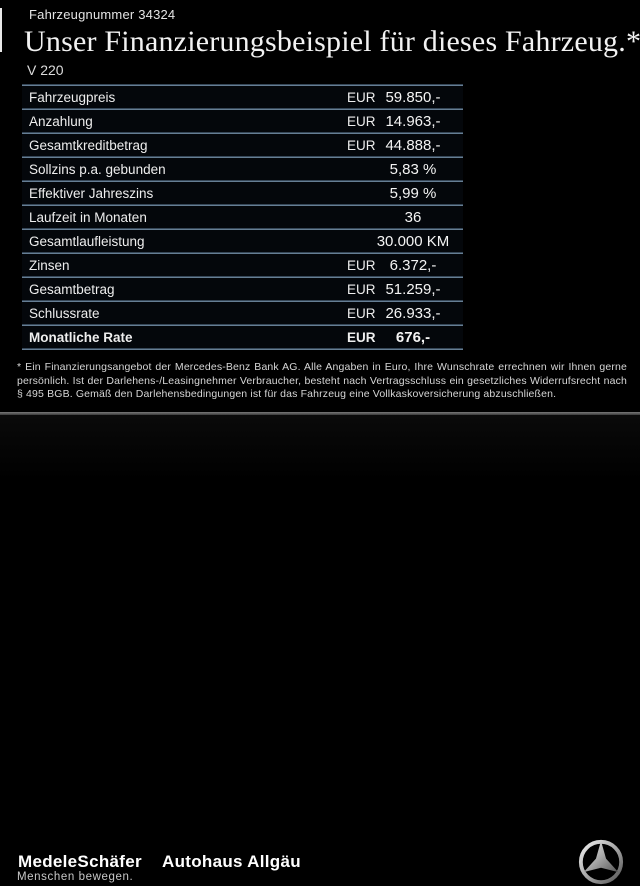  I want to click on footer-divider, so click(320, 413).